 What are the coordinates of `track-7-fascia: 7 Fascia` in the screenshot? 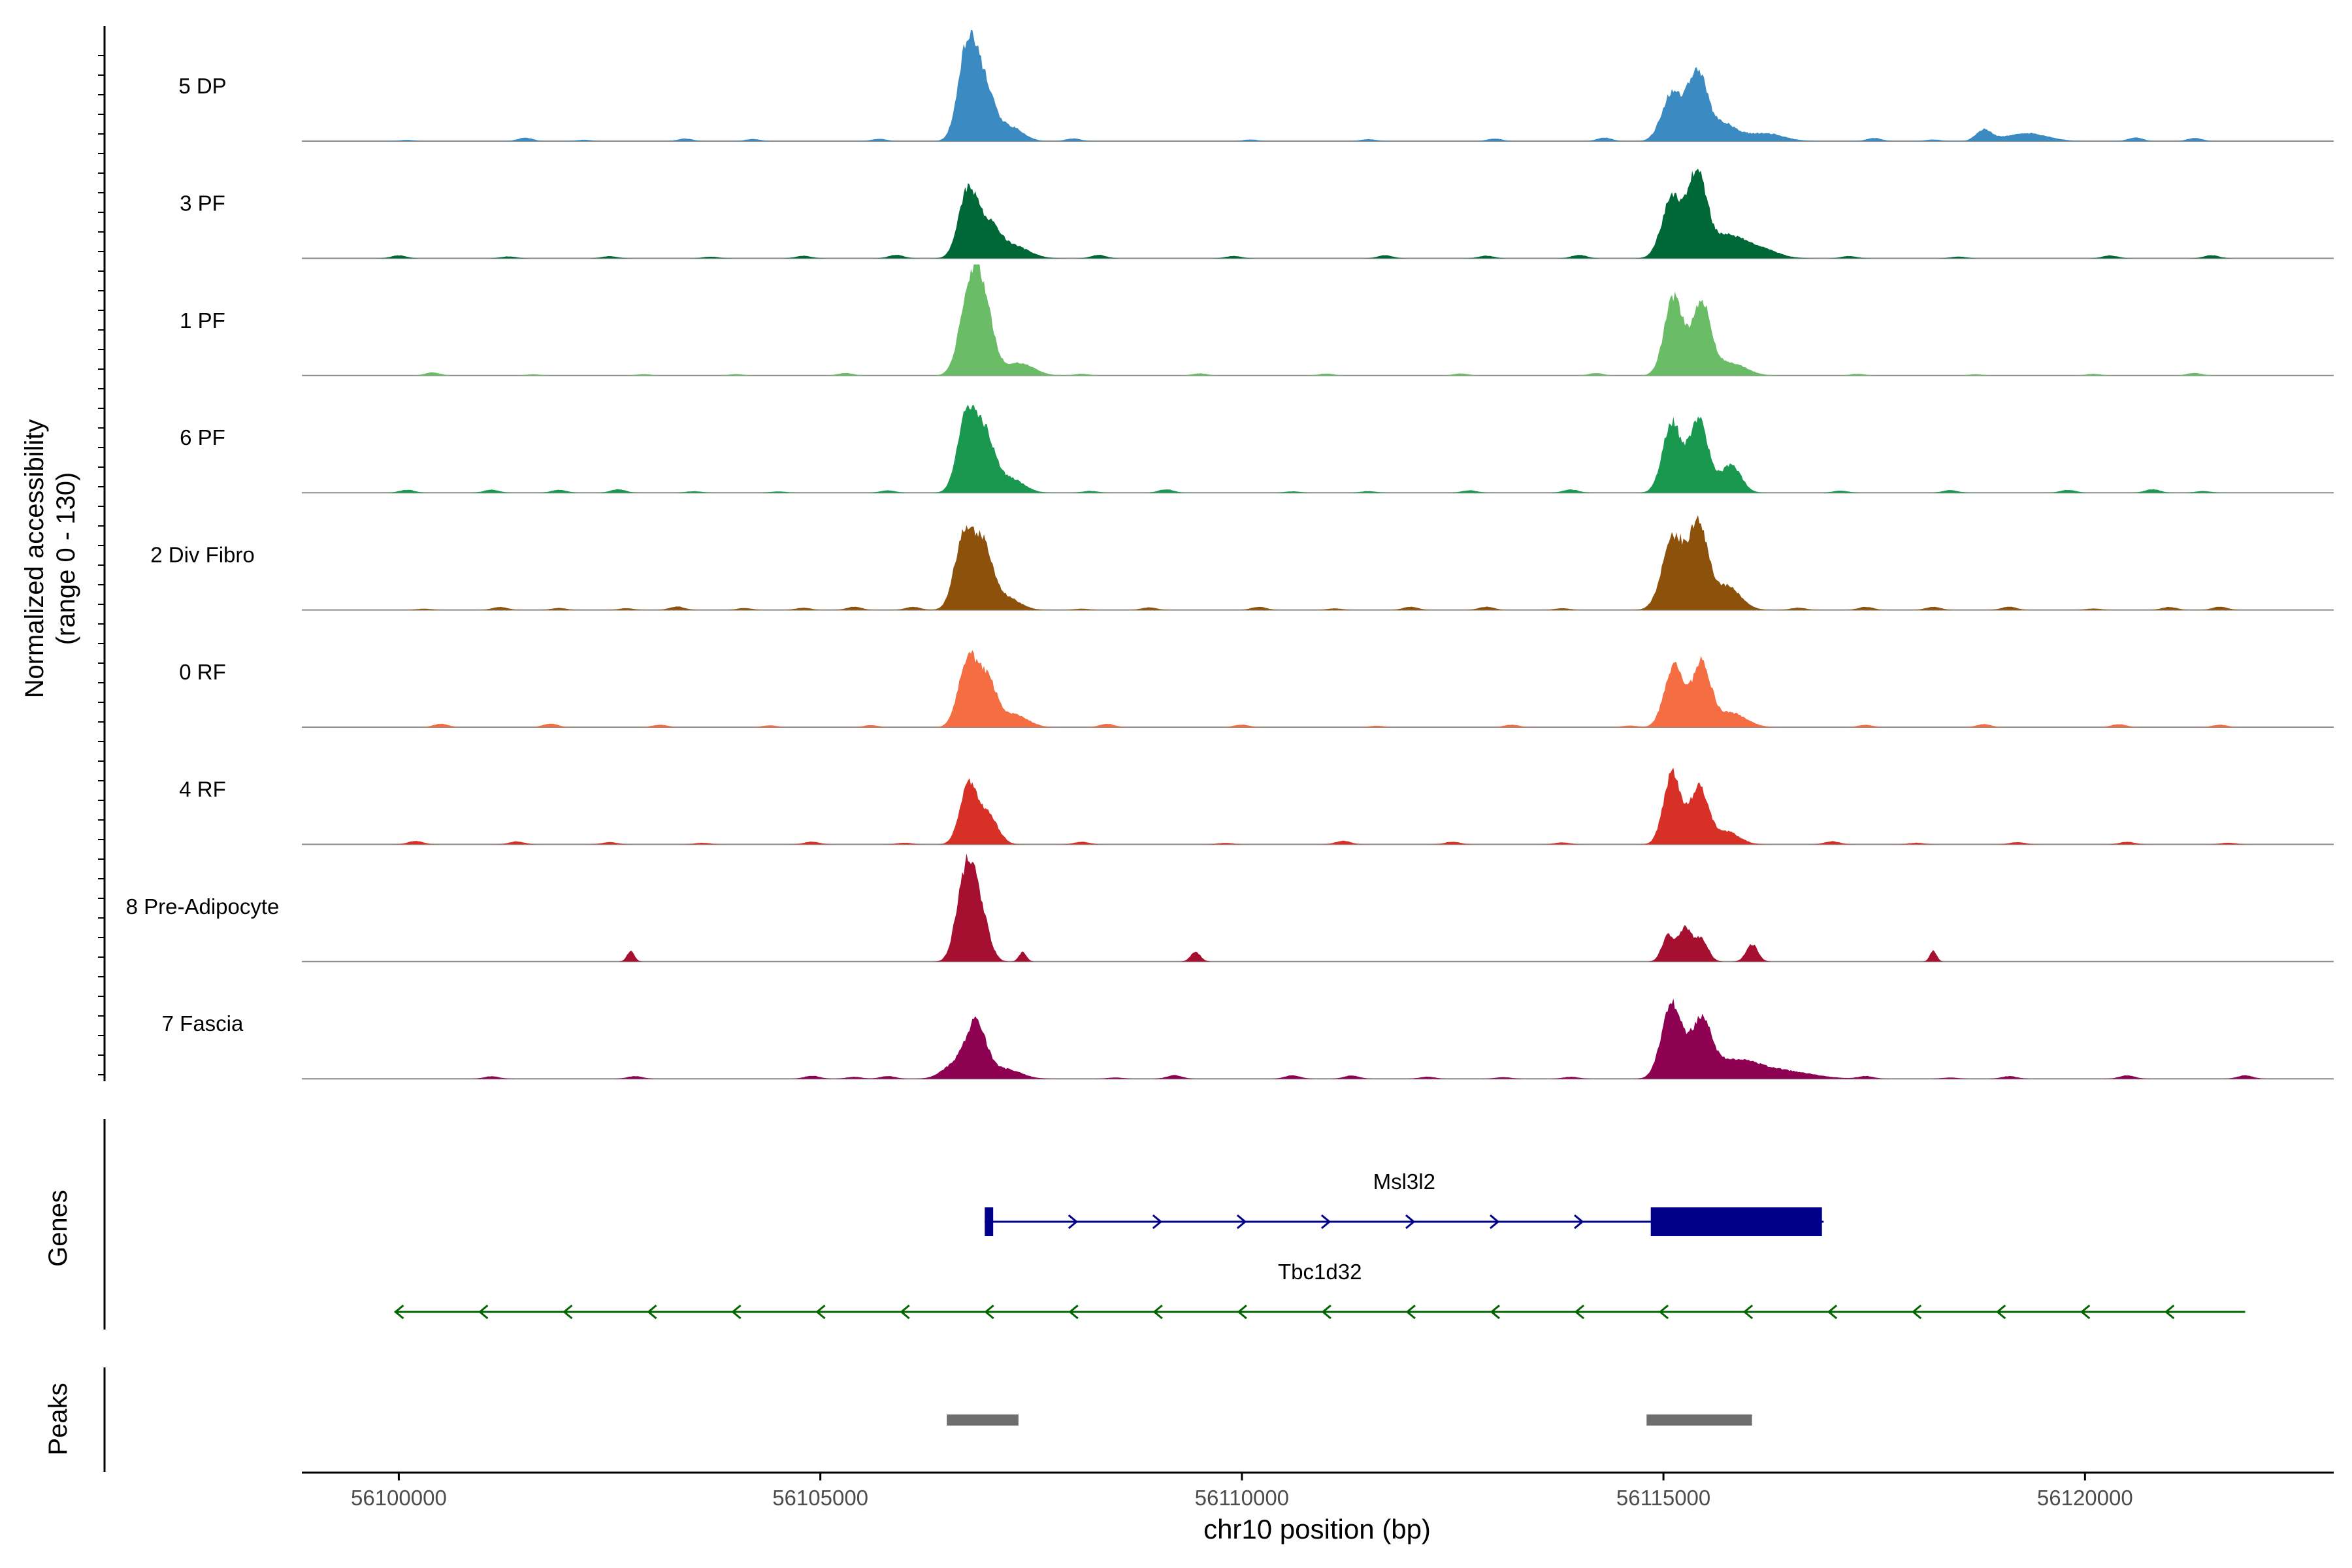 It's located at (1248, 1039).